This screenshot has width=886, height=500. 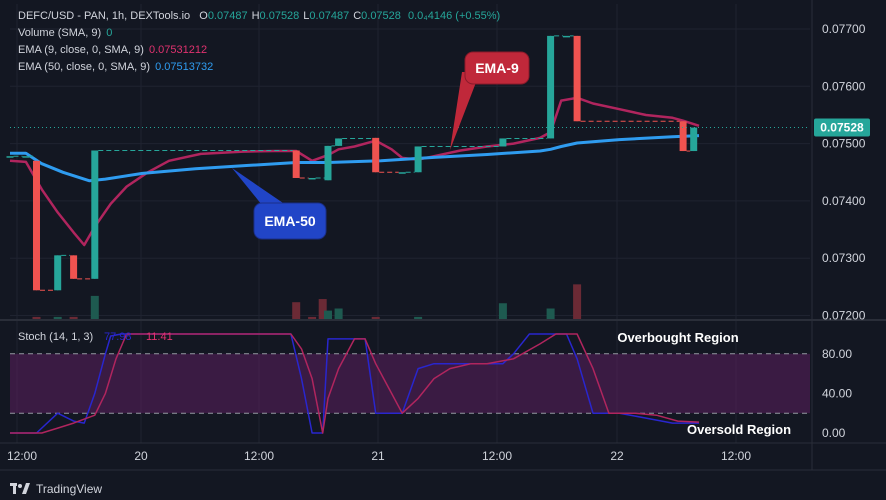 I want to click on brand-label: TradingView, so click(x=69, y=489).